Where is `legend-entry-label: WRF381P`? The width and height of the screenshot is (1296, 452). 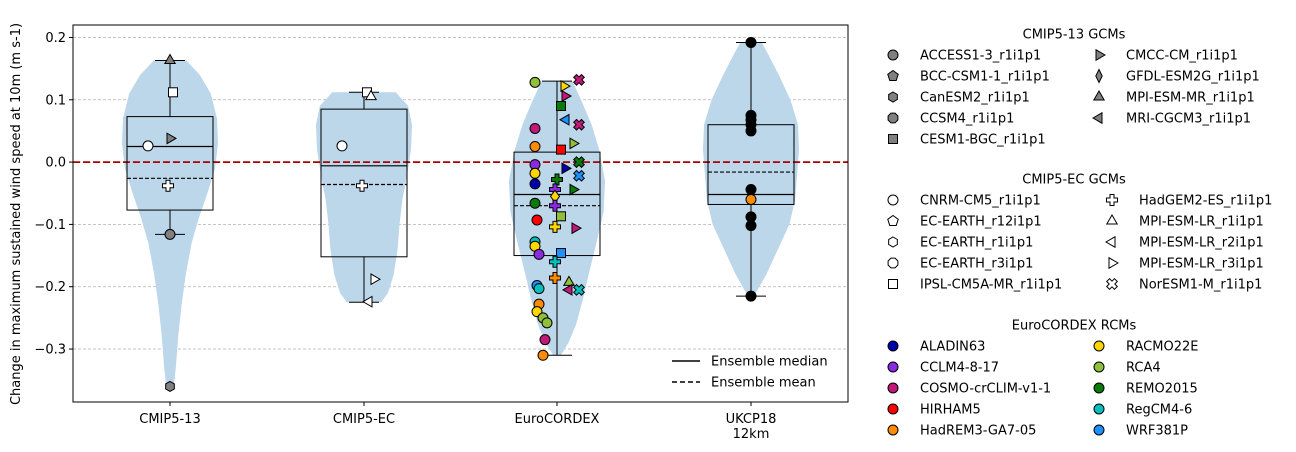
legend-entry-label: WRF381P is located at coordinates (1157, 431).